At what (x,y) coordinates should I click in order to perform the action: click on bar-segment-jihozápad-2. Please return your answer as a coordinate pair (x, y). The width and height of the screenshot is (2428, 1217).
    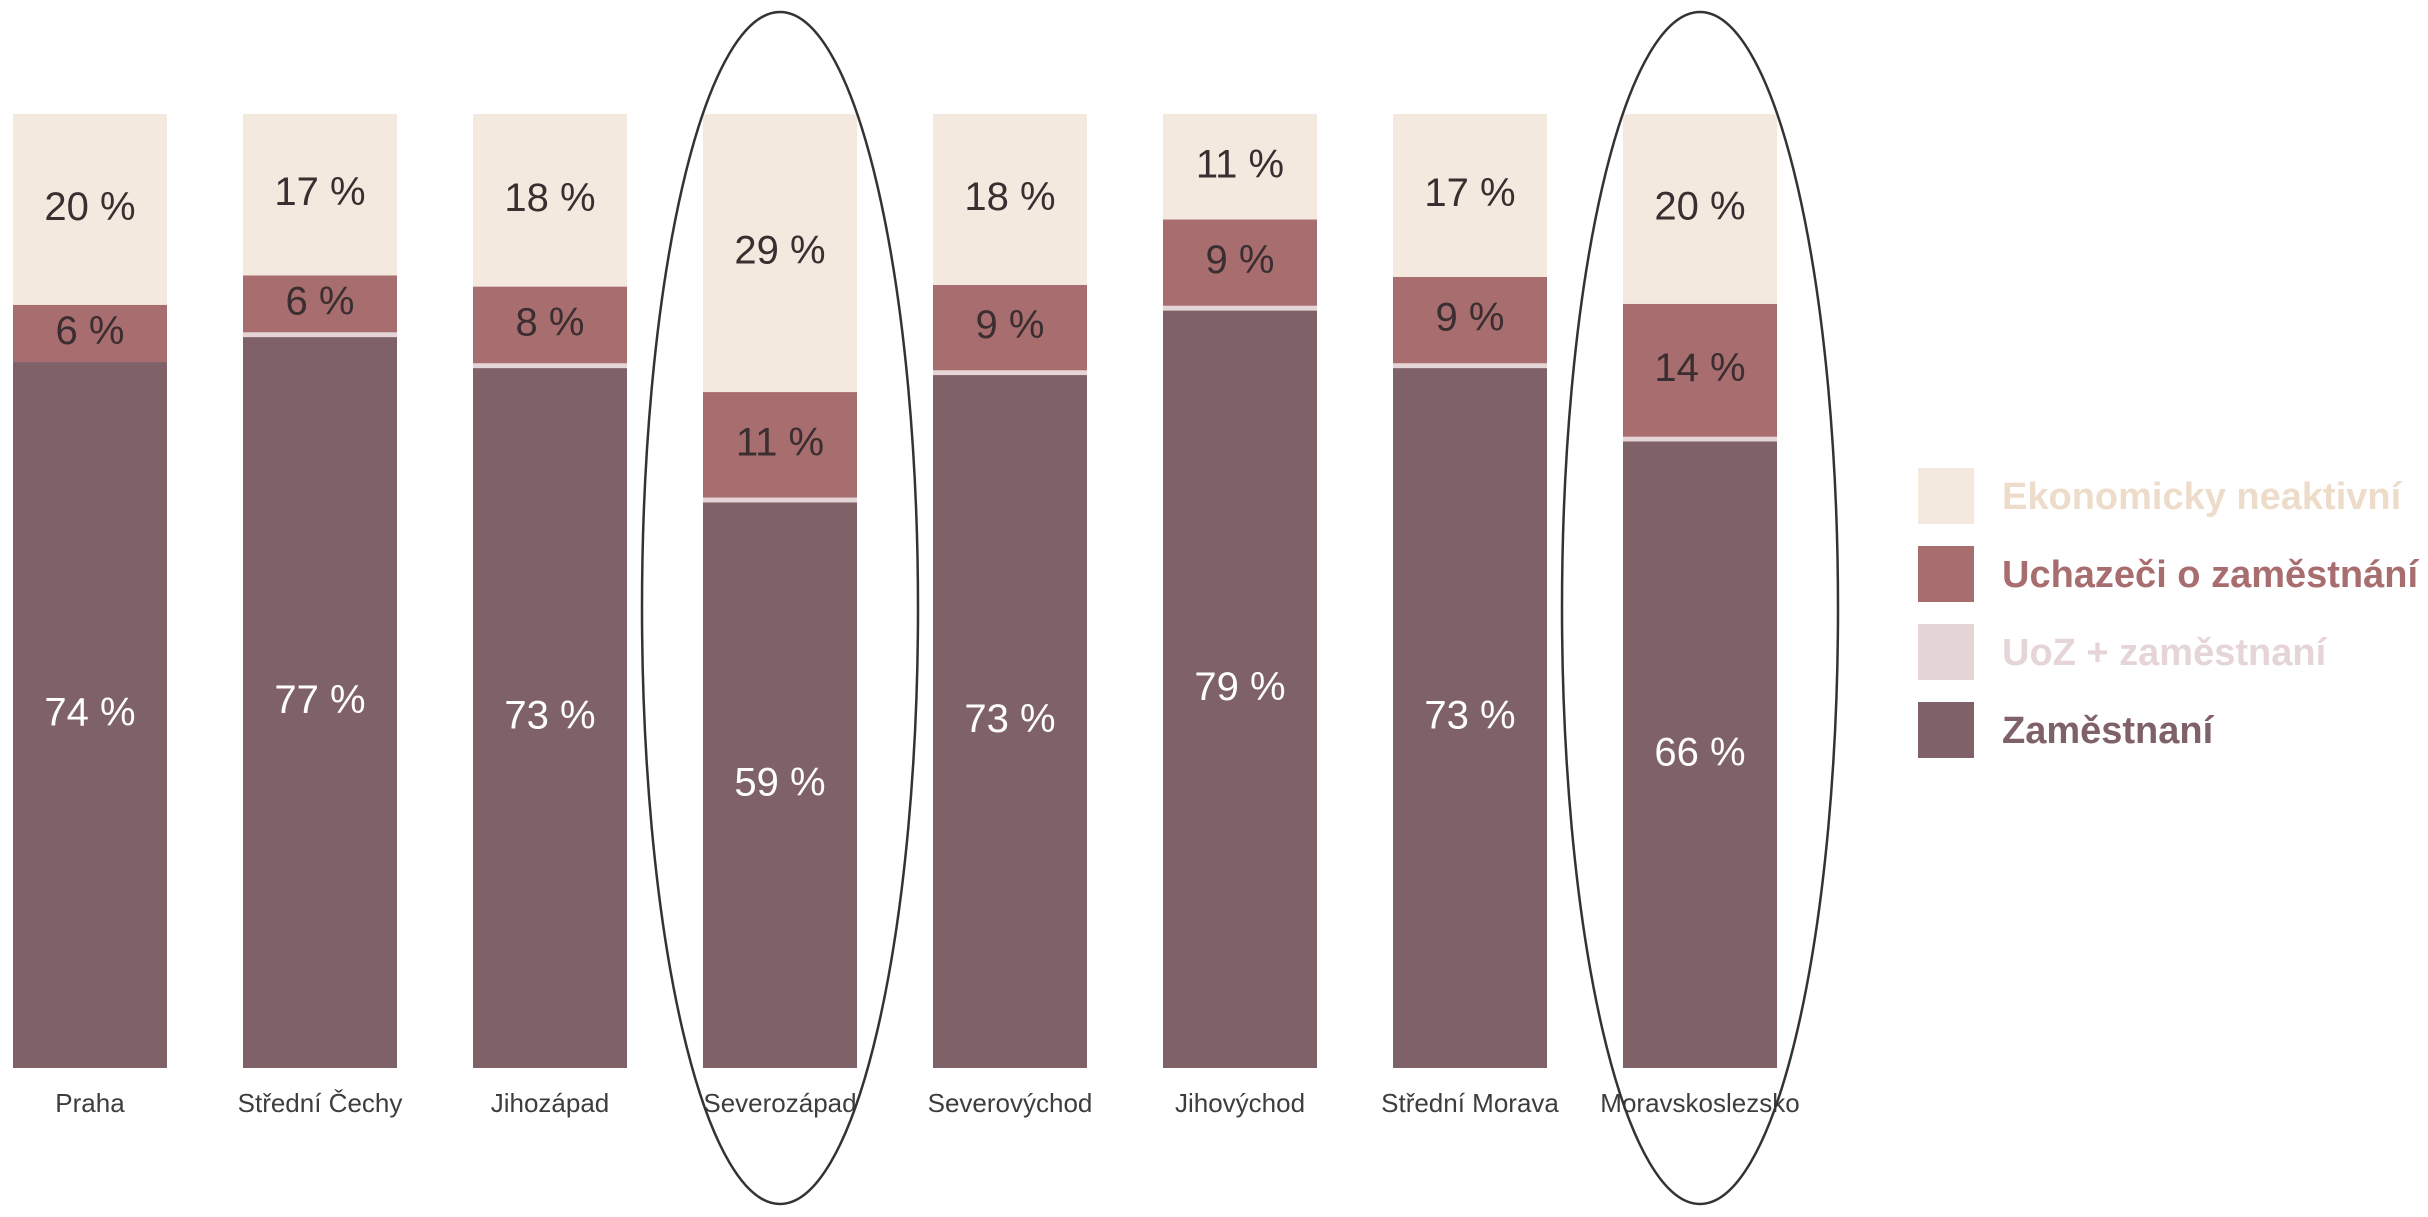
    Looking at the image, I should click on (550, 325).